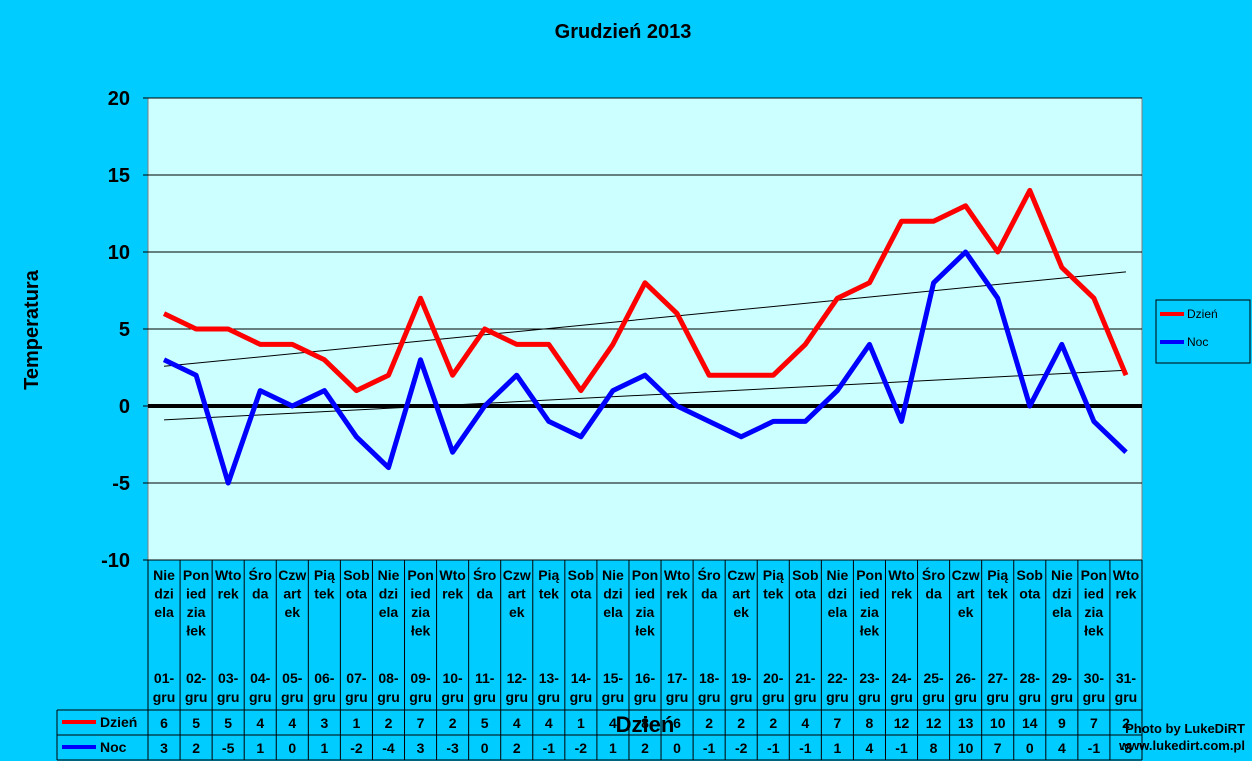 The image size is (1252, 761). Describe the element at coordinates (420, 575) in the screenshot. I see `category-day-label: Pon` at that location.